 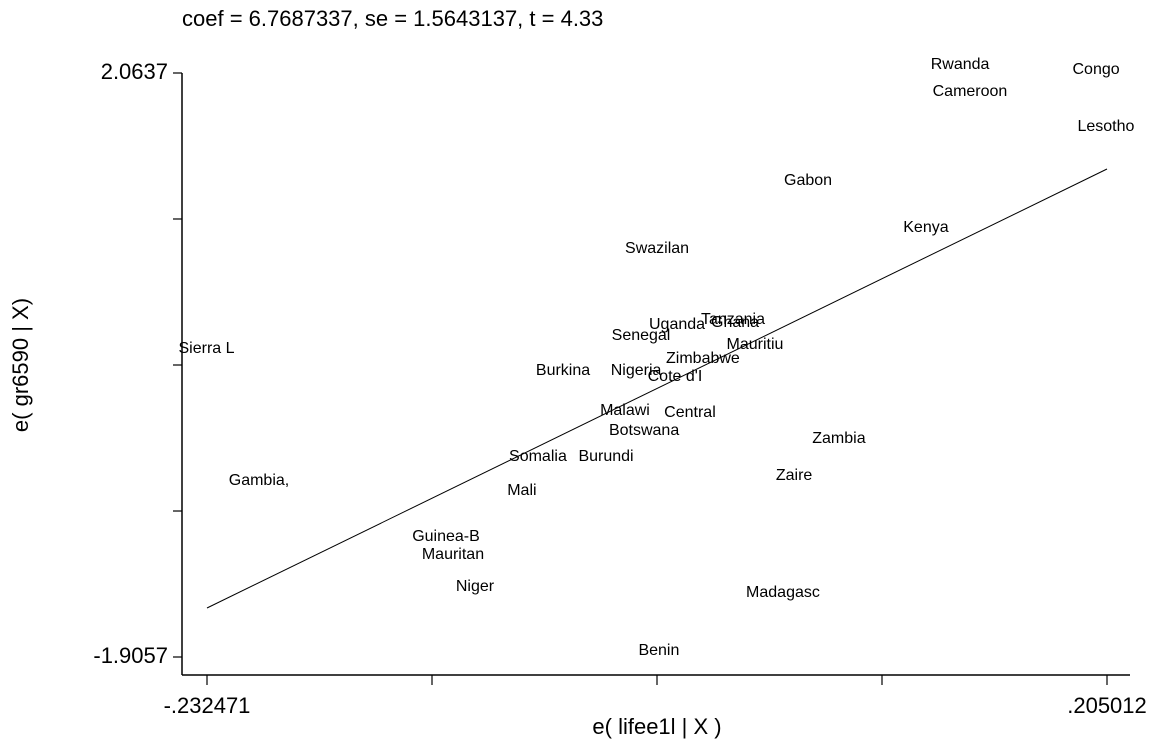 I want to click on point-label: Burkina, so click(x=563, y=370).